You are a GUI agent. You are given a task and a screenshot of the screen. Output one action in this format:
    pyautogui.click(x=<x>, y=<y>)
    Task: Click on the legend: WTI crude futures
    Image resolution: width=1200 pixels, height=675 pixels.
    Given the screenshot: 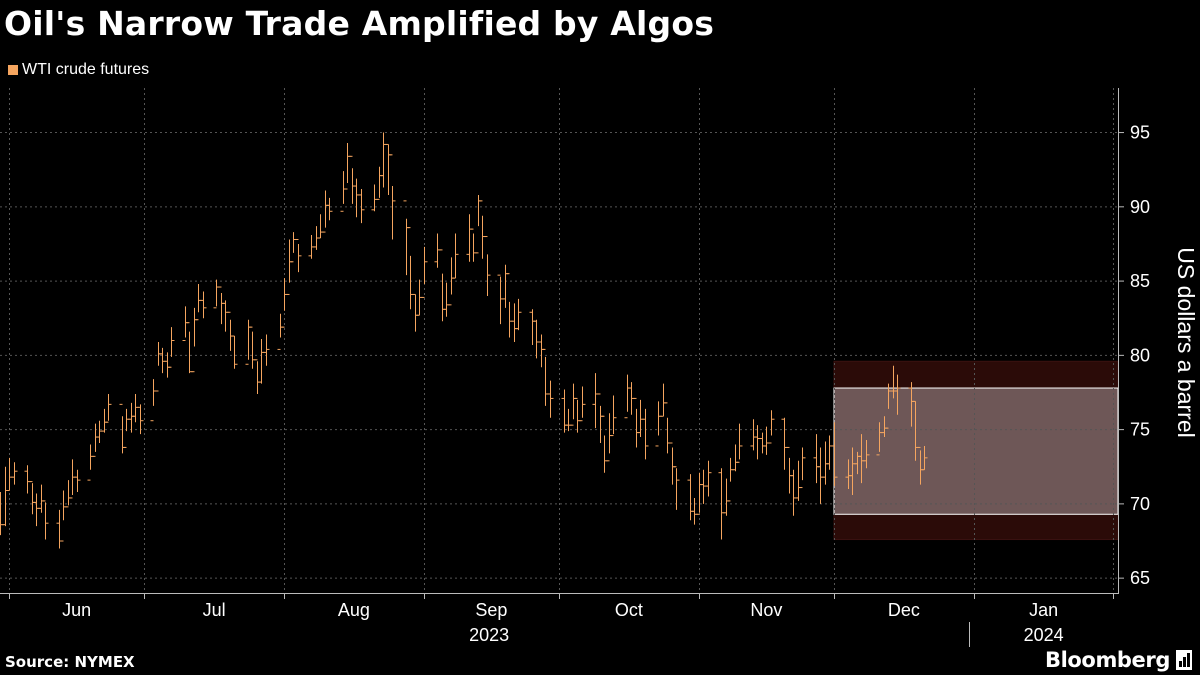 What is the action you would take?
    pyautogui.click(x=78, y=70)
    